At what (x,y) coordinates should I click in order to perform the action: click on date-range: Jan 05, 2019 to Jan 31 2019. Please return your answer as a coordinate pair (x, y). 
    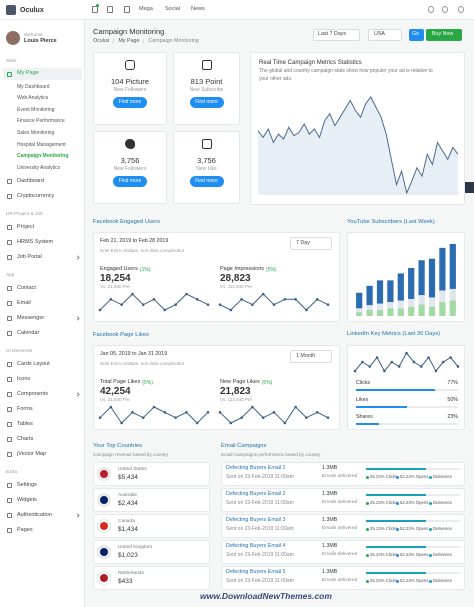
    Looking at the image, I should click on (134, 354).